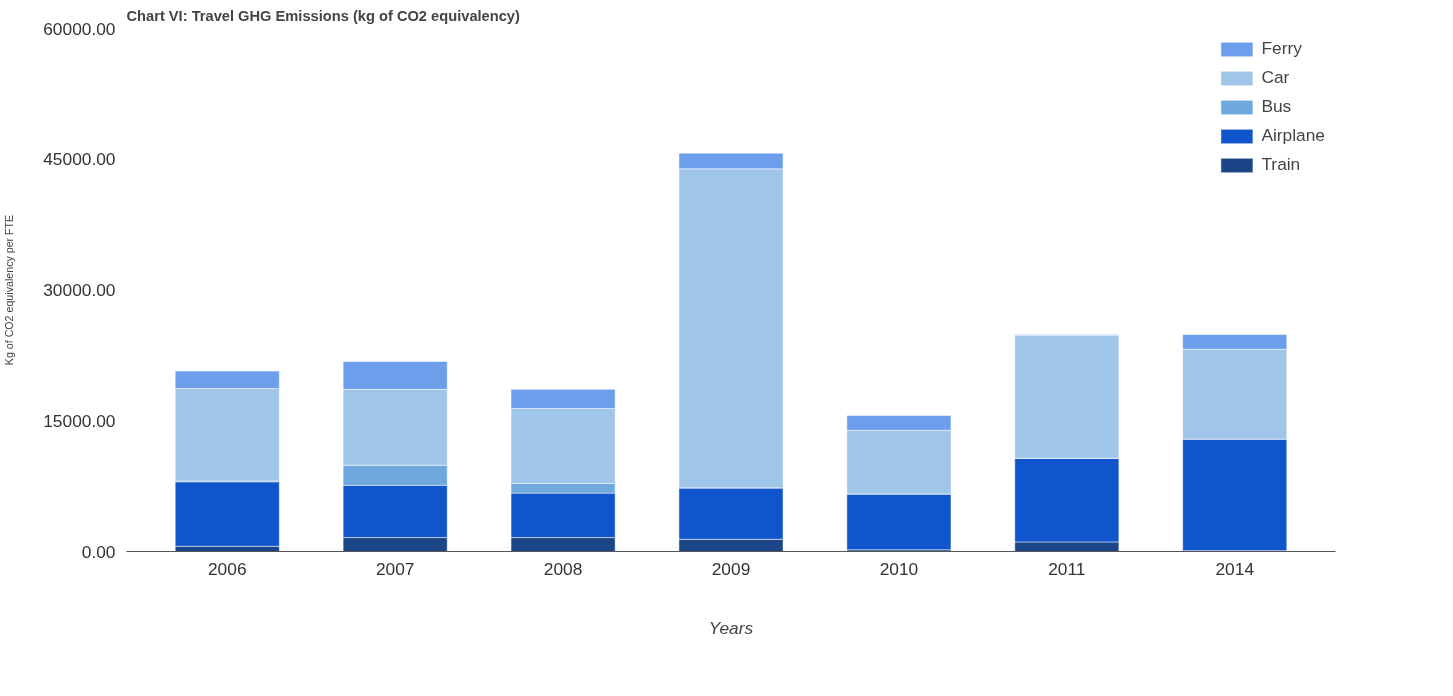 Image resolution: width=1453 pixels, height=696 pixels. I want to click on x-axis-title: Years, so click(731, 627).